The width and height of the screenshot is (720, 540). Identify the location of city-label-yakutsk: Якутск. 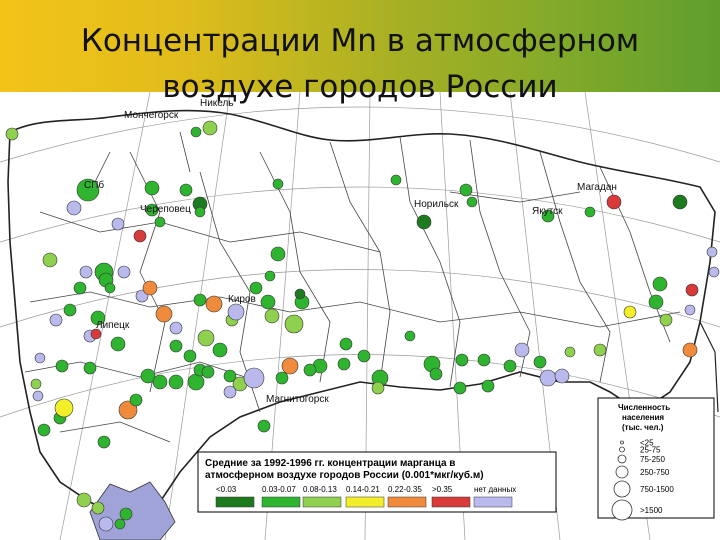
(547, 211).